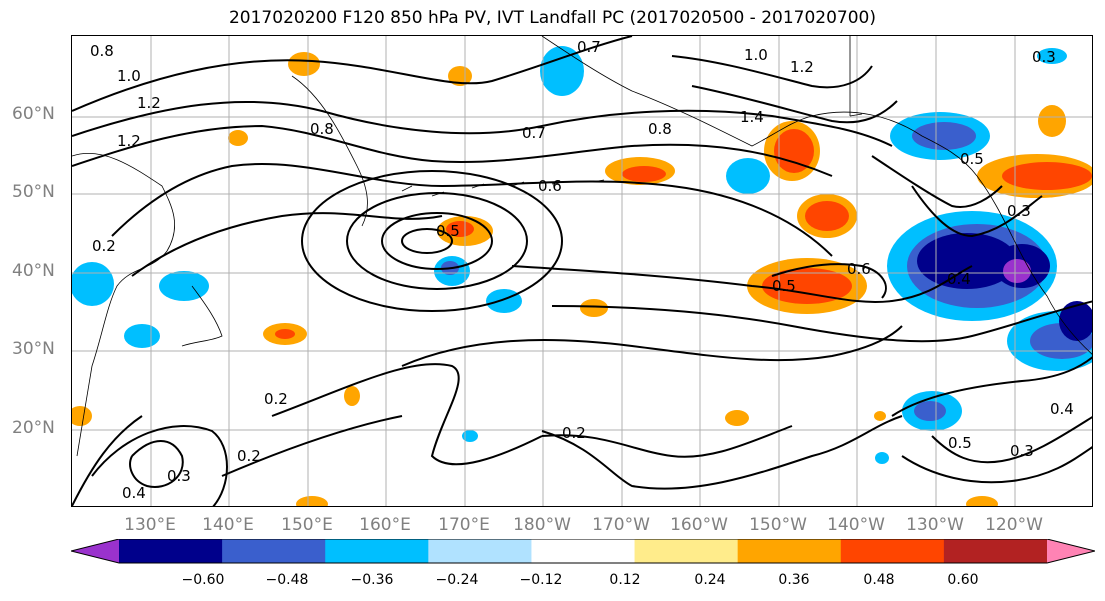 Image resolution: width=1105 pixels, height=601 pixels. What do you see at coordinates (541, 580) in the screenshot?
I see `colorbar-tick-label: −0.12` at bounding box center [541, 580].